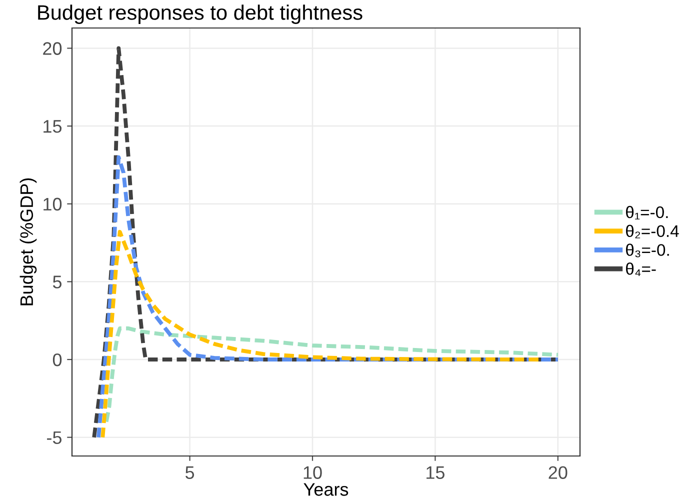 This screenshot has width=680, height=503. I want to click on x-tick-label: 5, so click(190, 472).